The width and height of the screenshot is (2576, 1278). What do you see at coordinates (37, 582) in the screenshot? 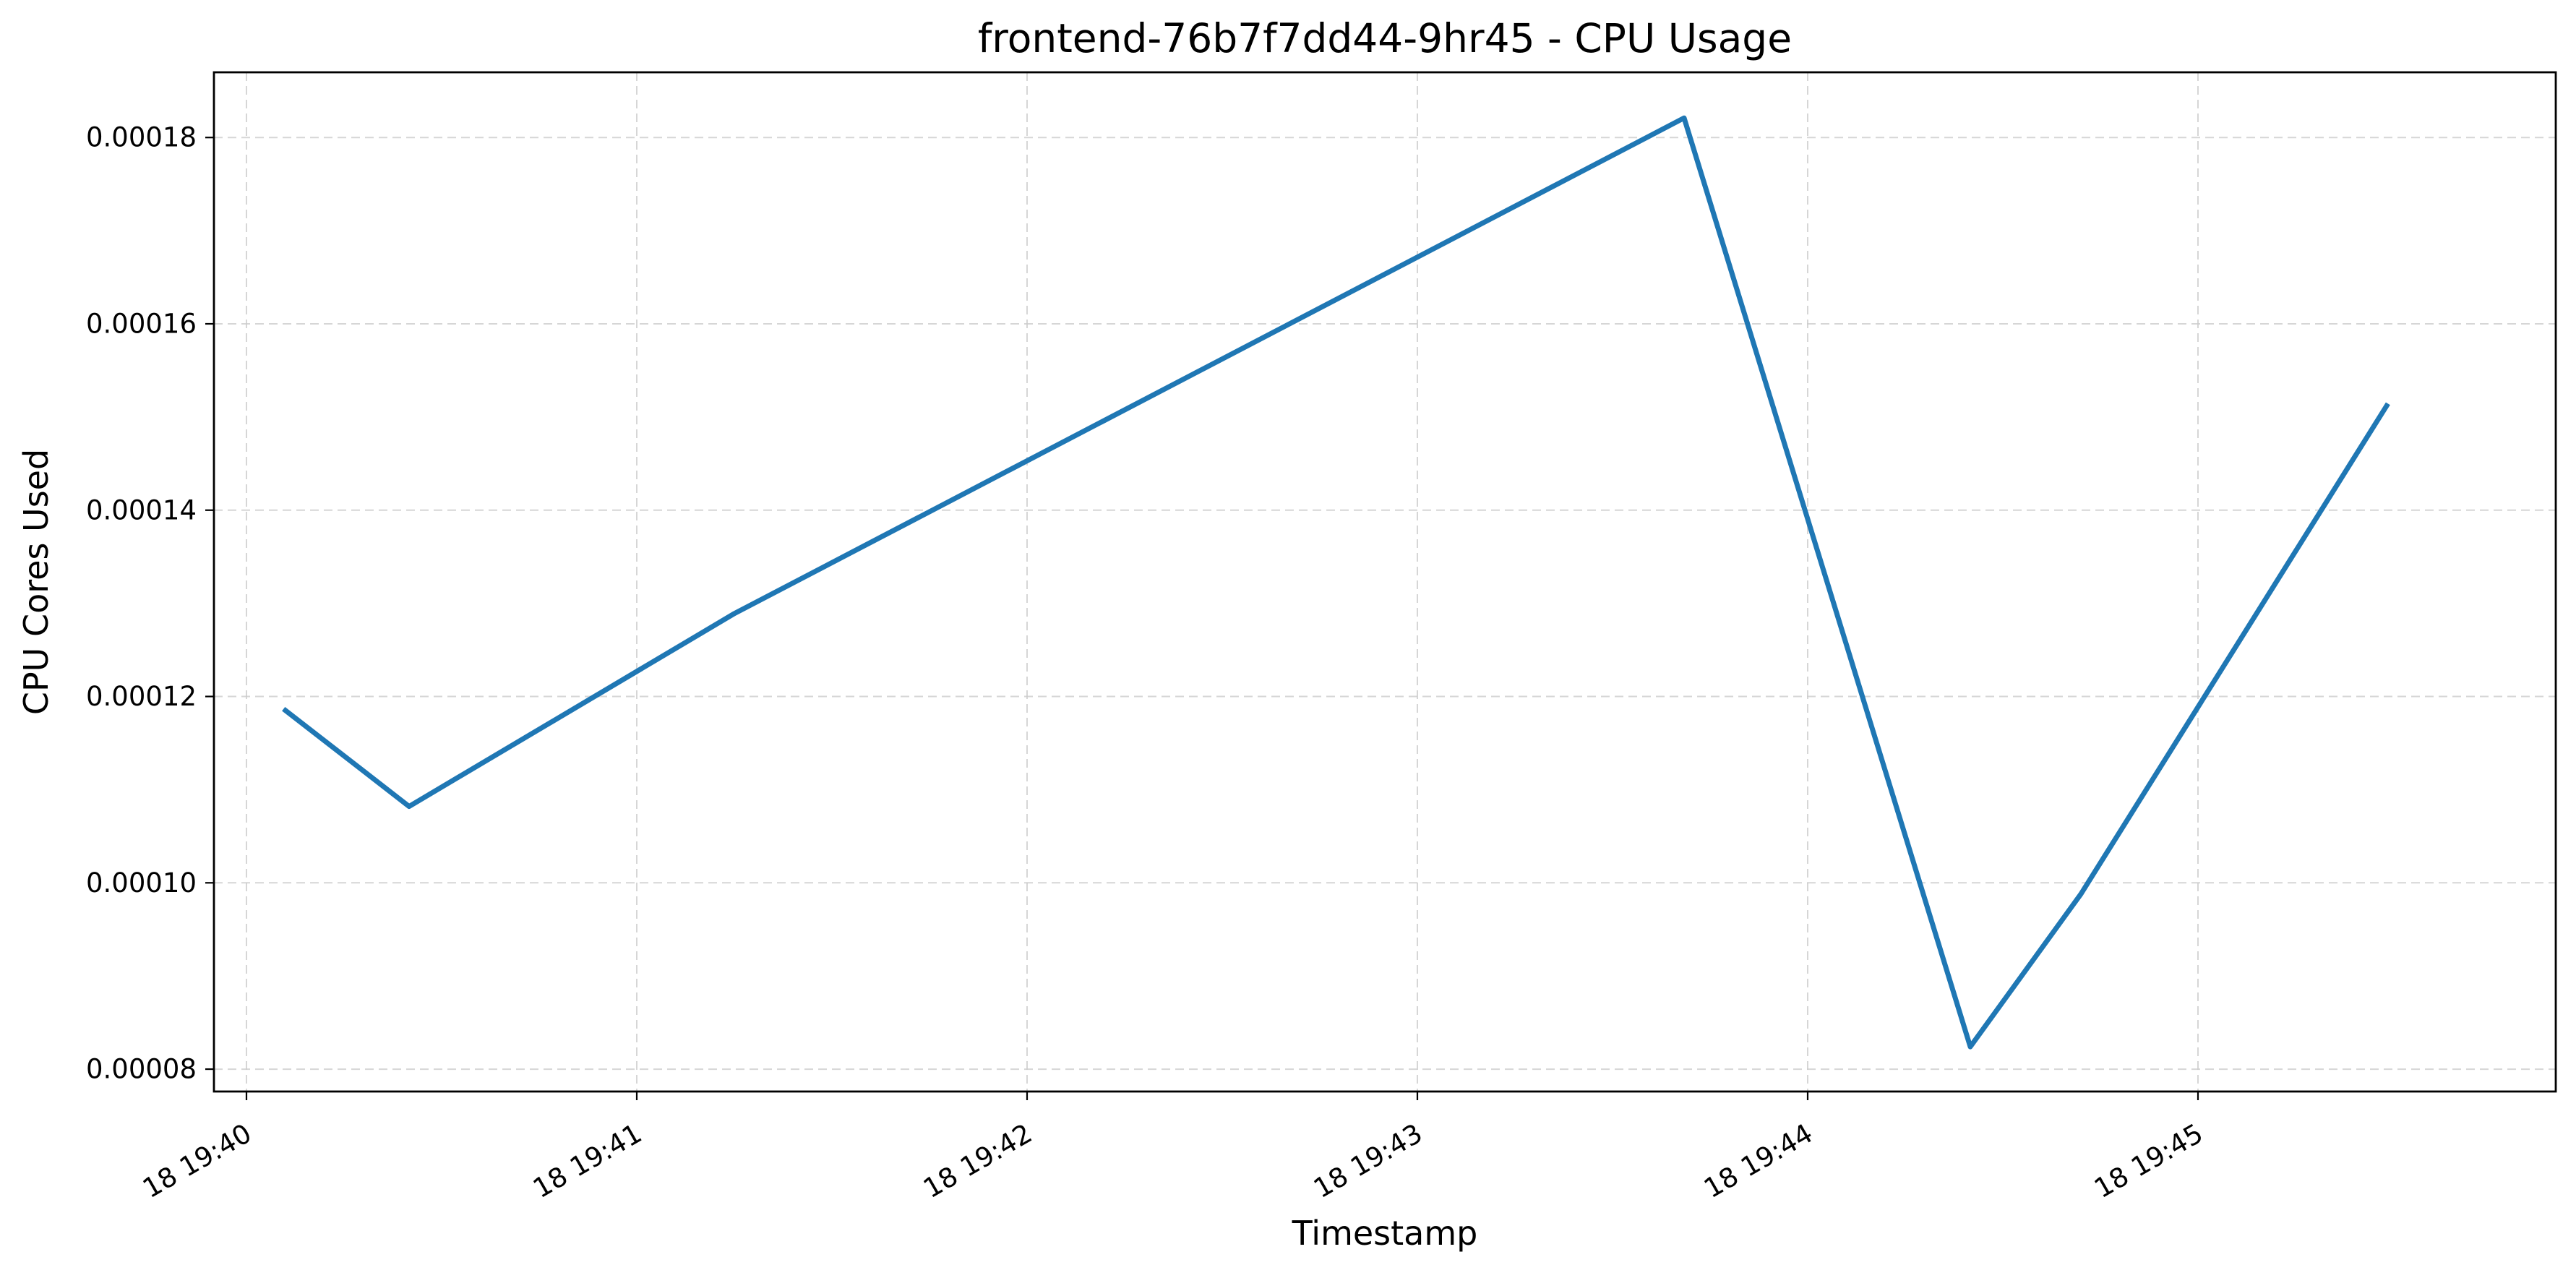
I see `y-axis-label: CPU Cores Used` at bounding box center [37, 582].